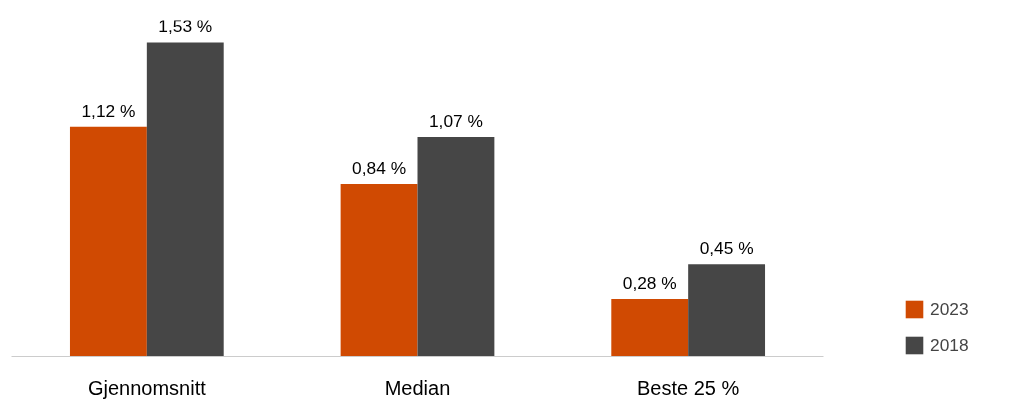 This screenshot has height=401, width=1013. Describe the element at coordinates (379, 168) in the screenshot. I see `data-label: 0,84 %` at that location.